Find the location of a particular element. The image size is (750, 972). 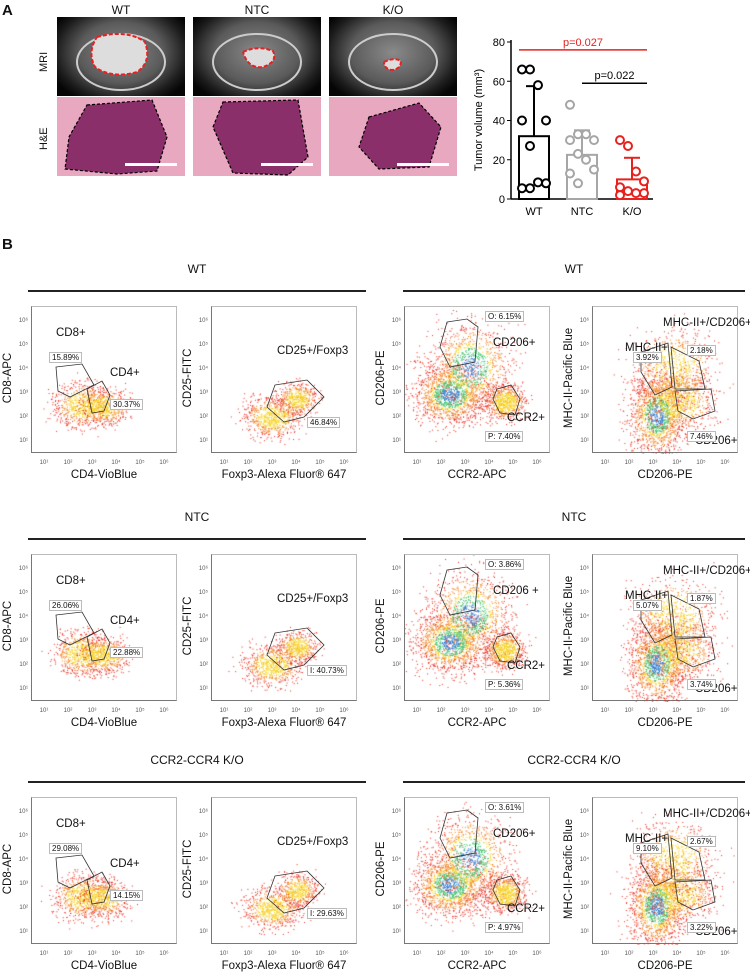

gate-percentage: O: 3.86% is located at coordinates (505, 564).